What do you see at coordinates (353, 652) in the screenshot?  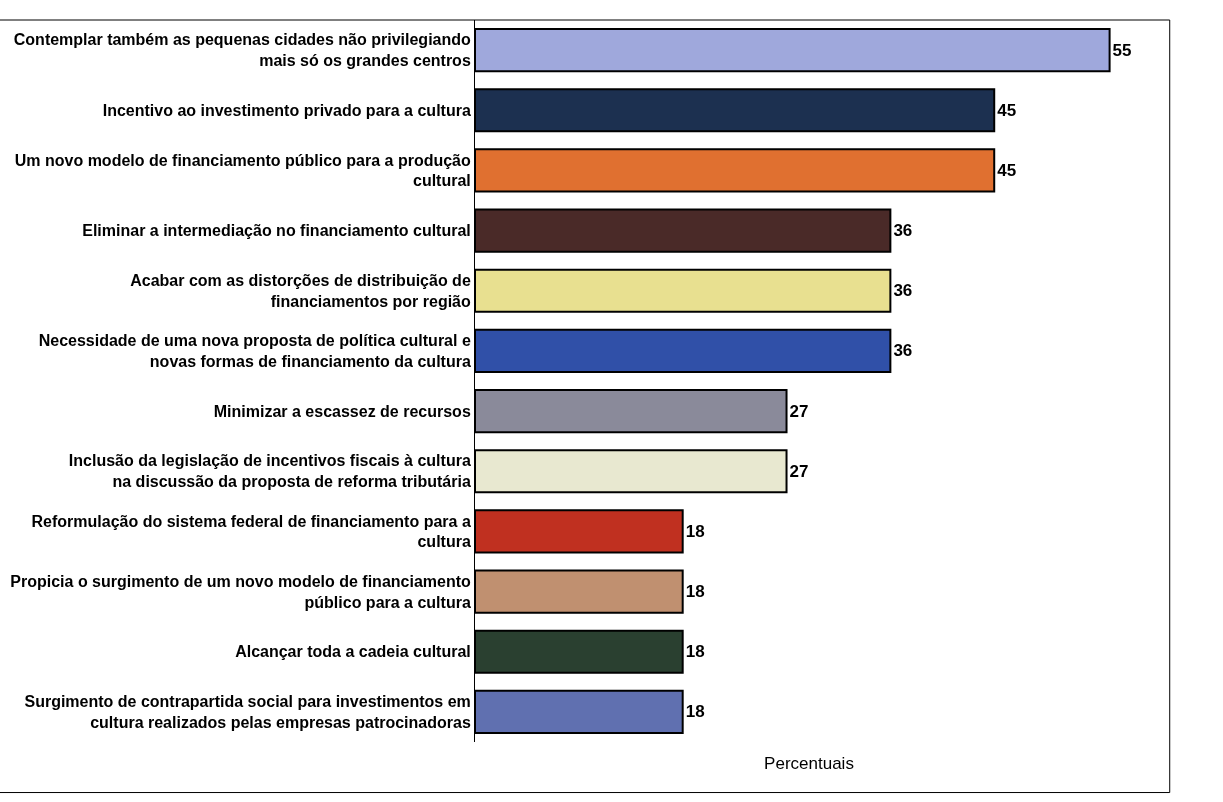 I see `y-tick-label: Alcançar toda a cadeia cultural` at bounding box center [353, 652].